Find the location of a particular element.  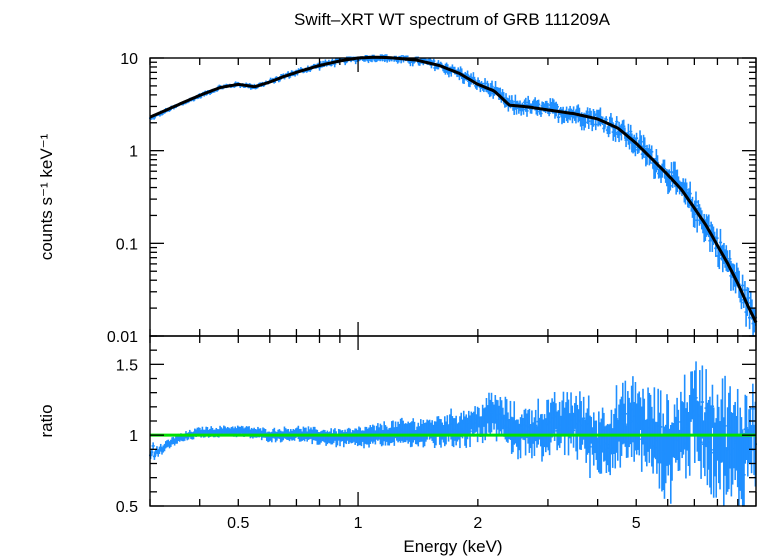

ratio-y-tick-label: 0.5 is located at coordinates (127, 507).